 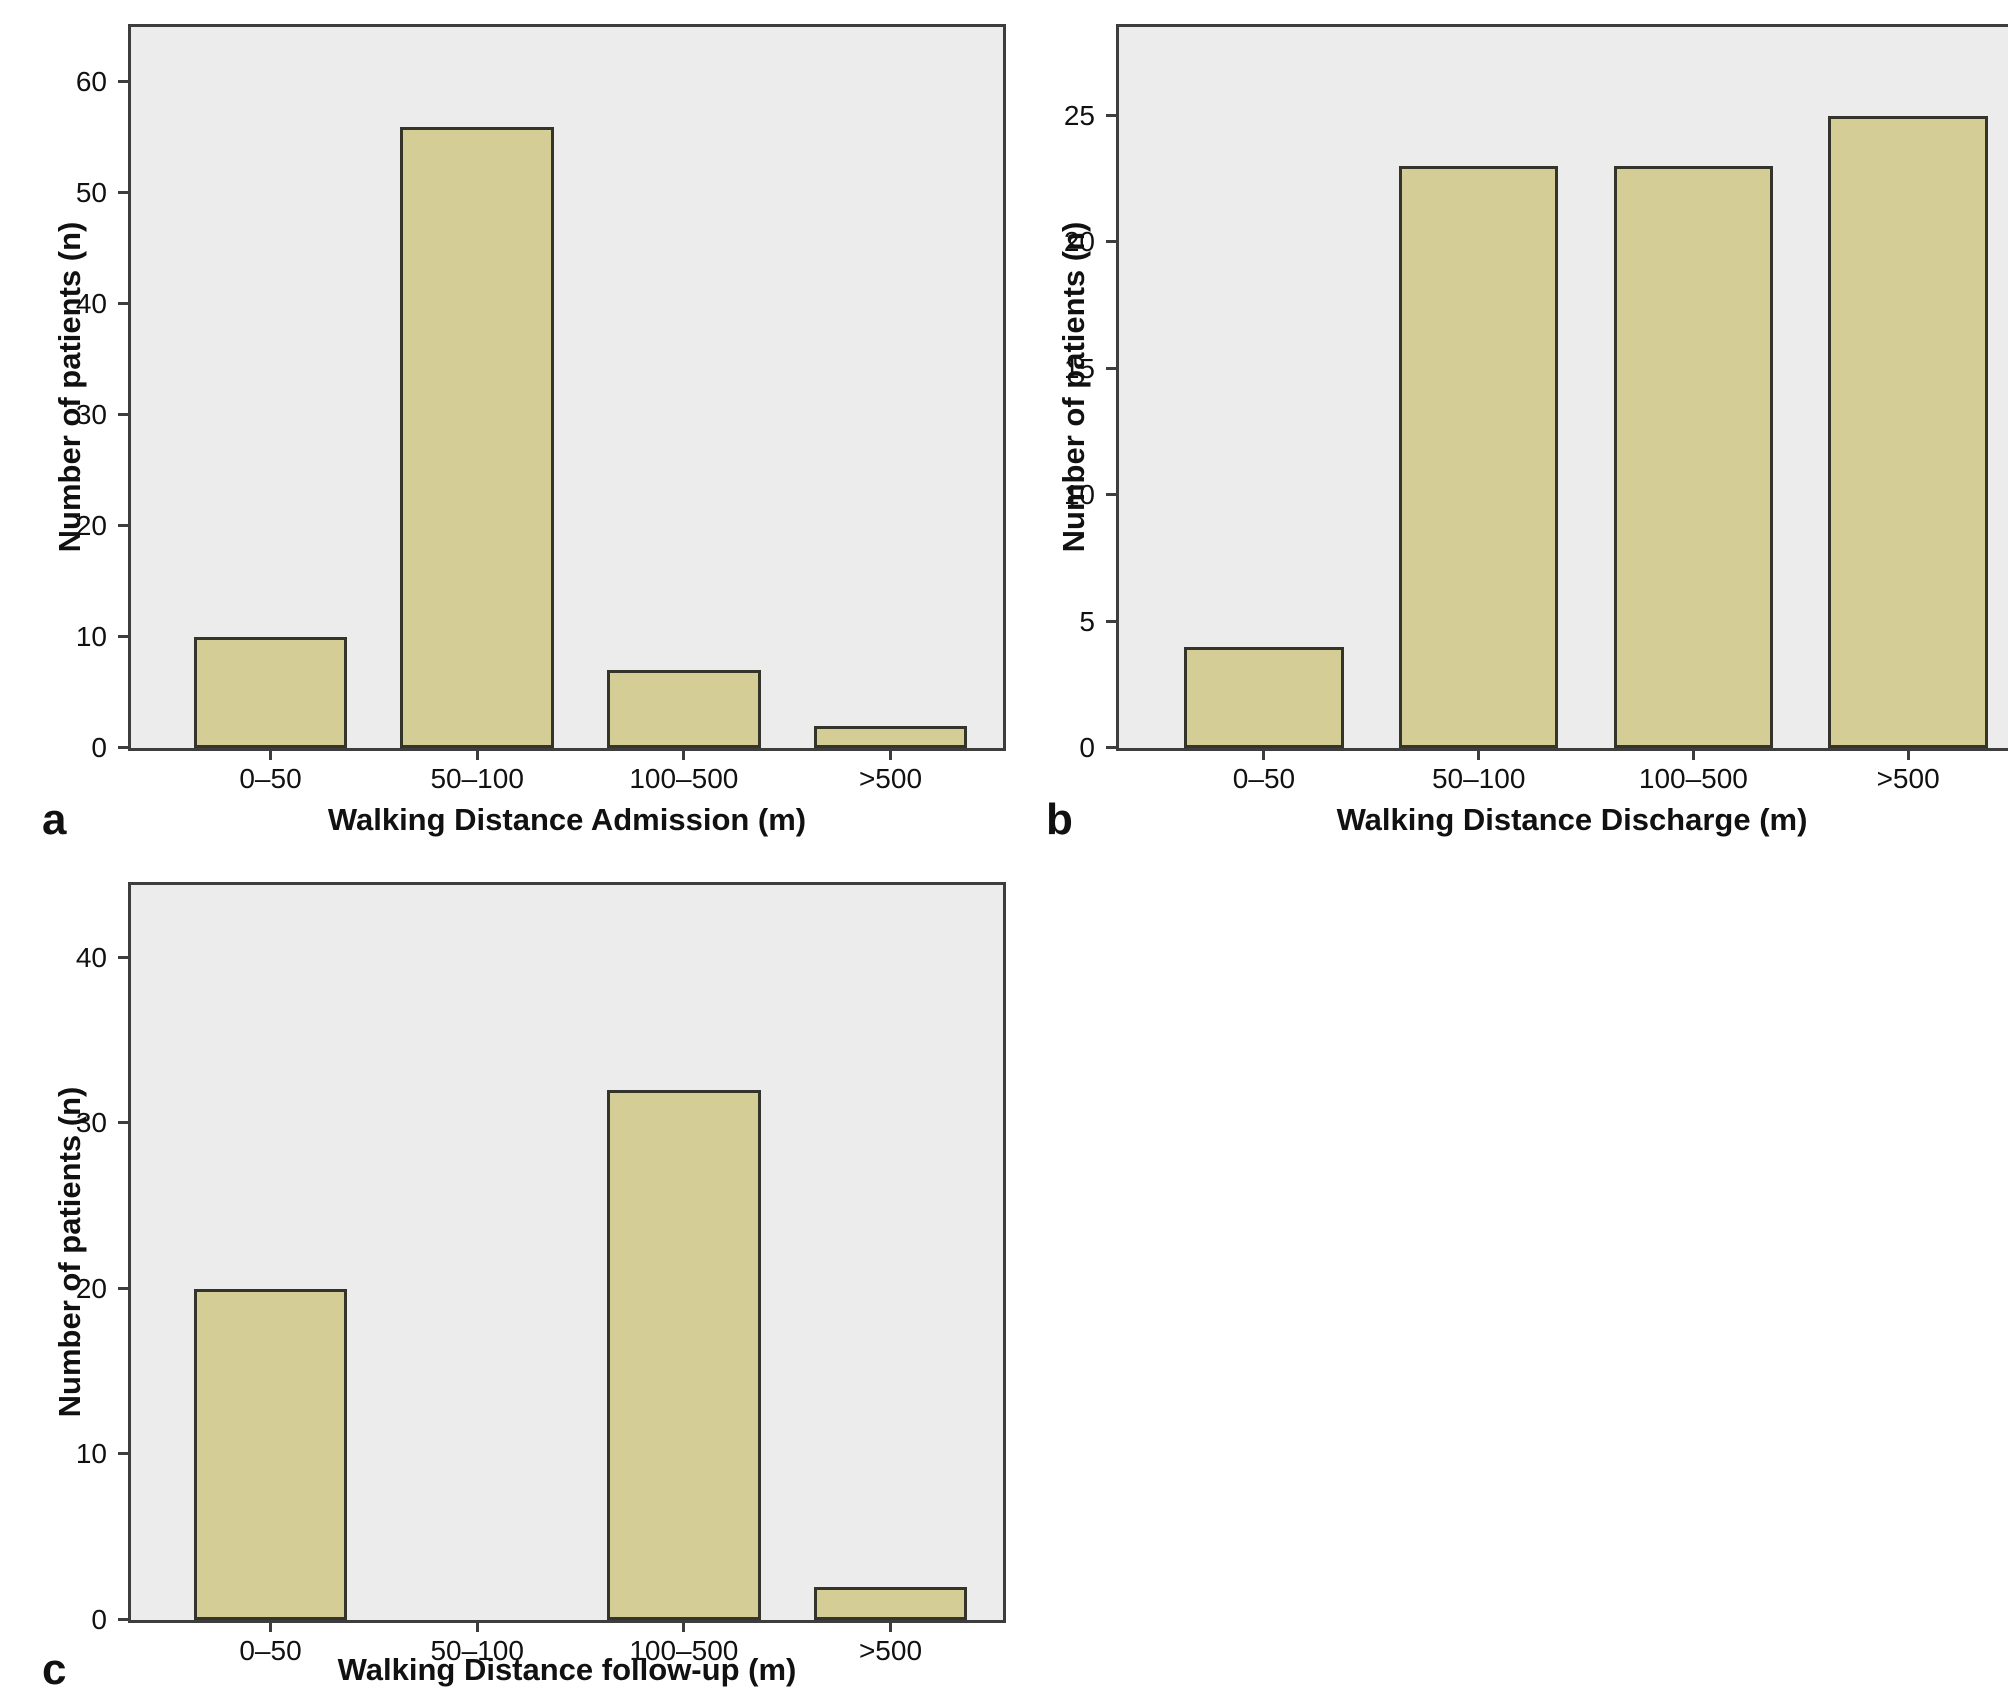 I want to click on panel-letter: c, so click(x=54, y=1669).